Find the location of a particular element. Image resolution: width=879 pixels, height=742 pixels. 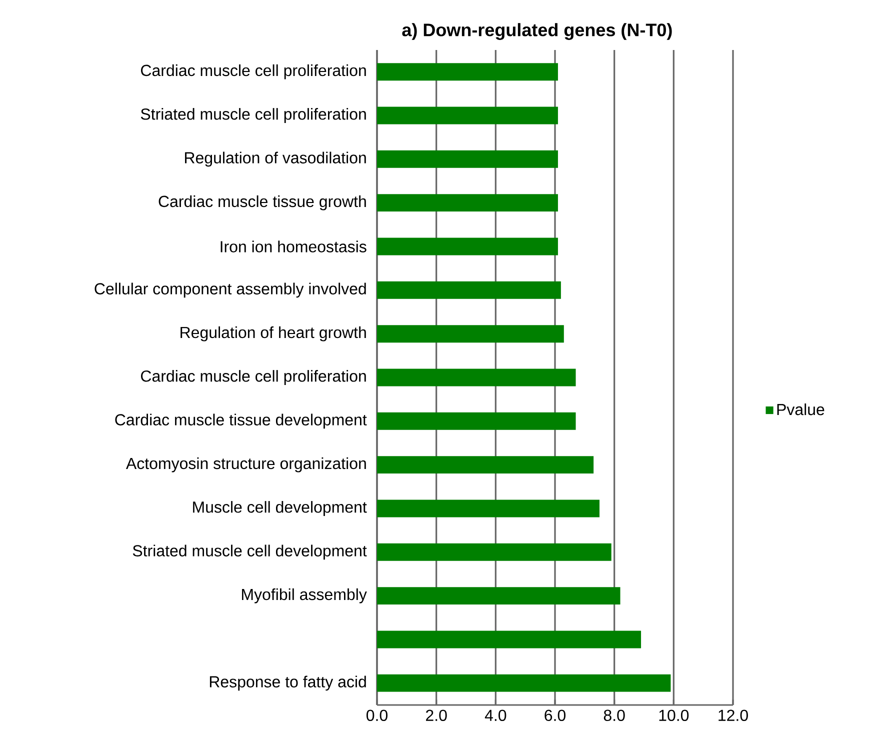

x-tick-label: 0.0 is located at coordinates (377, 716).